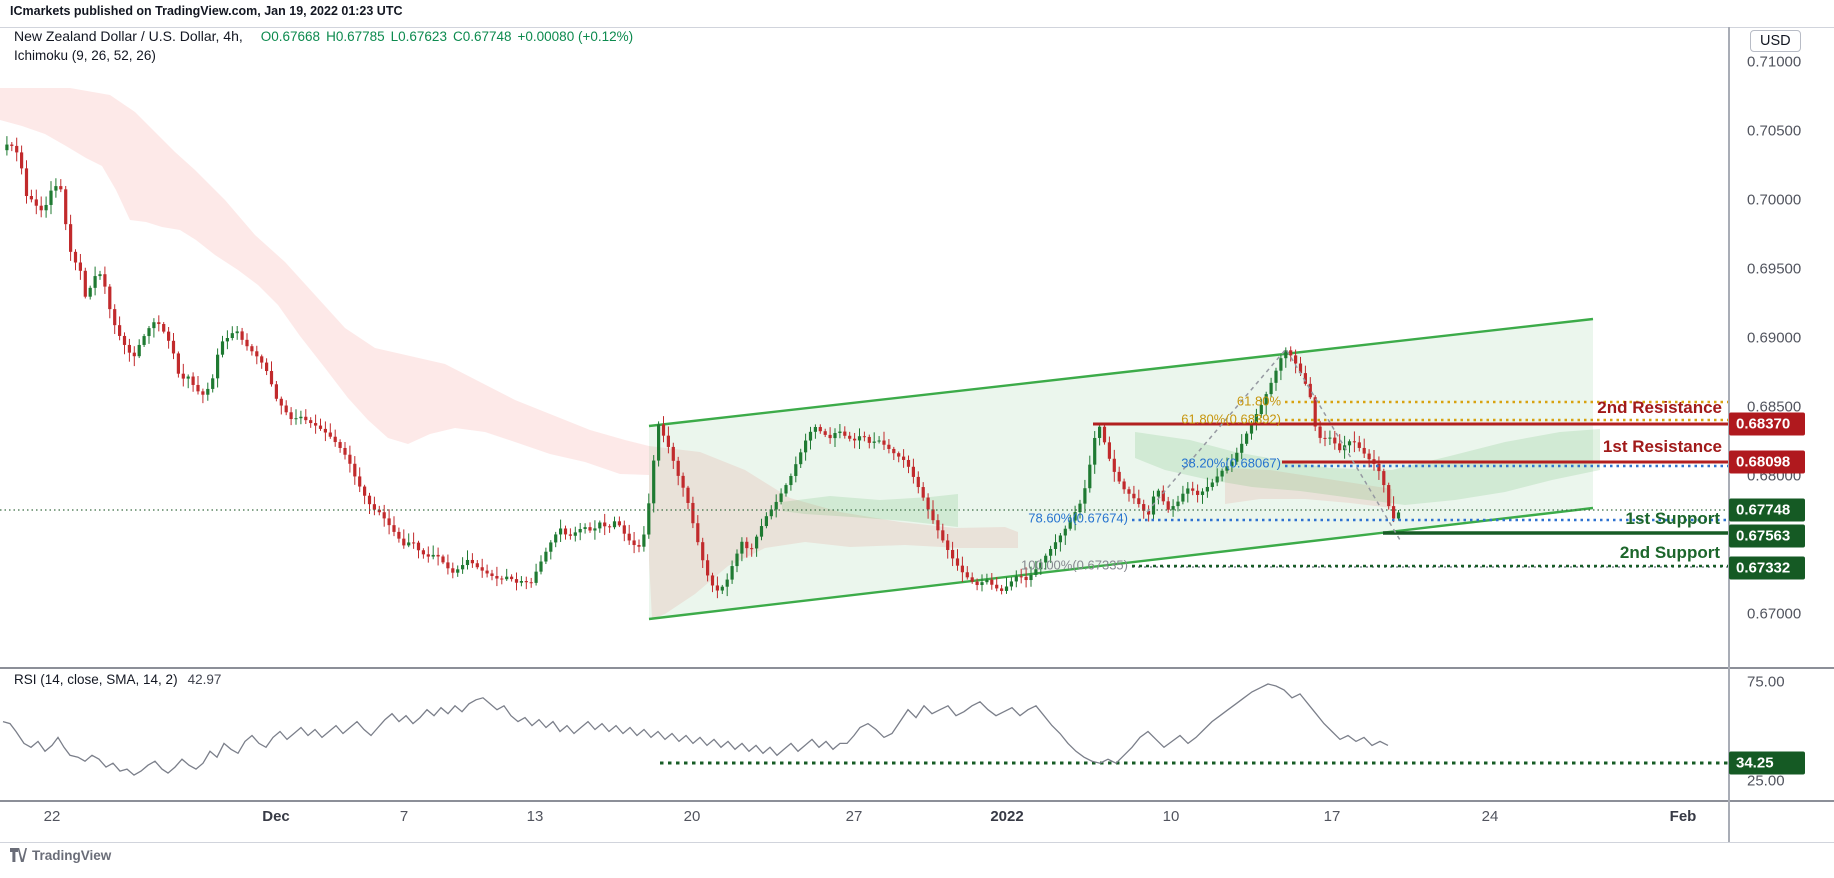  I want to click on price-badge-resistance2: 0.68370, so click(1767, 424).